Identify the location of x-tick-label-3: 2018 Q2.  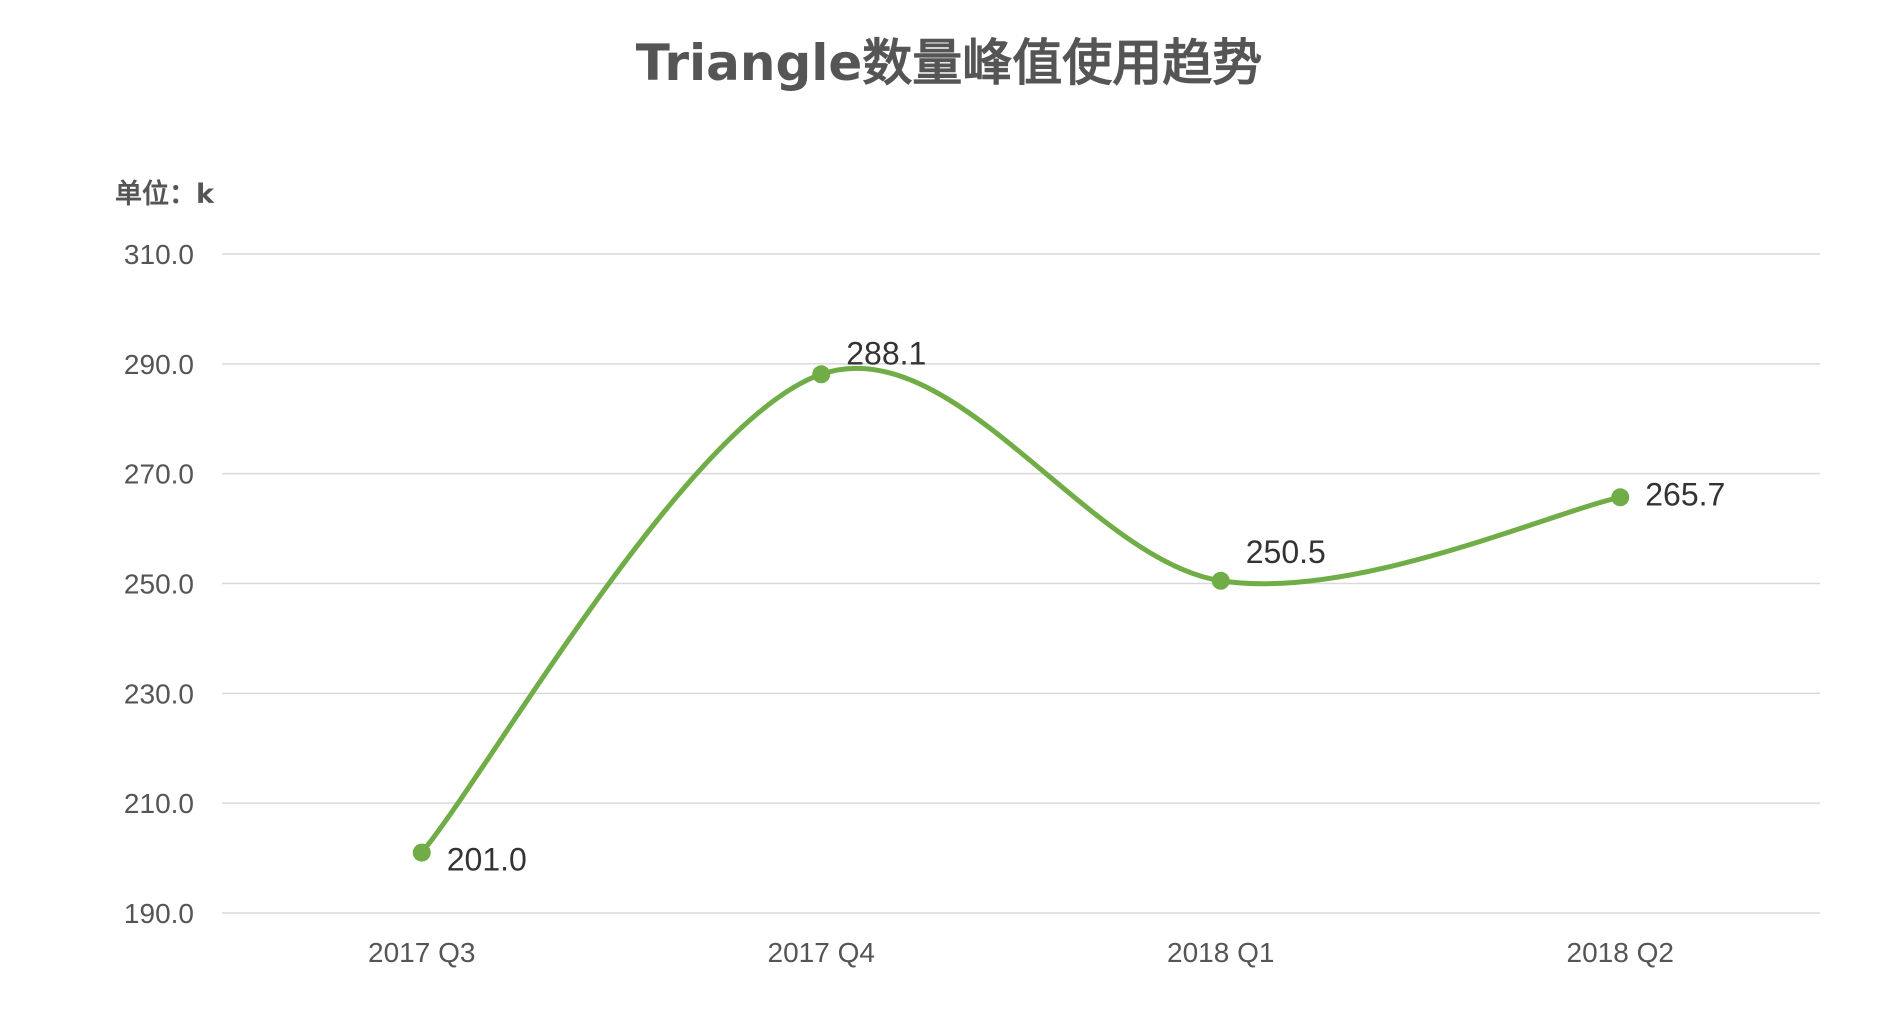
(1620, 952).